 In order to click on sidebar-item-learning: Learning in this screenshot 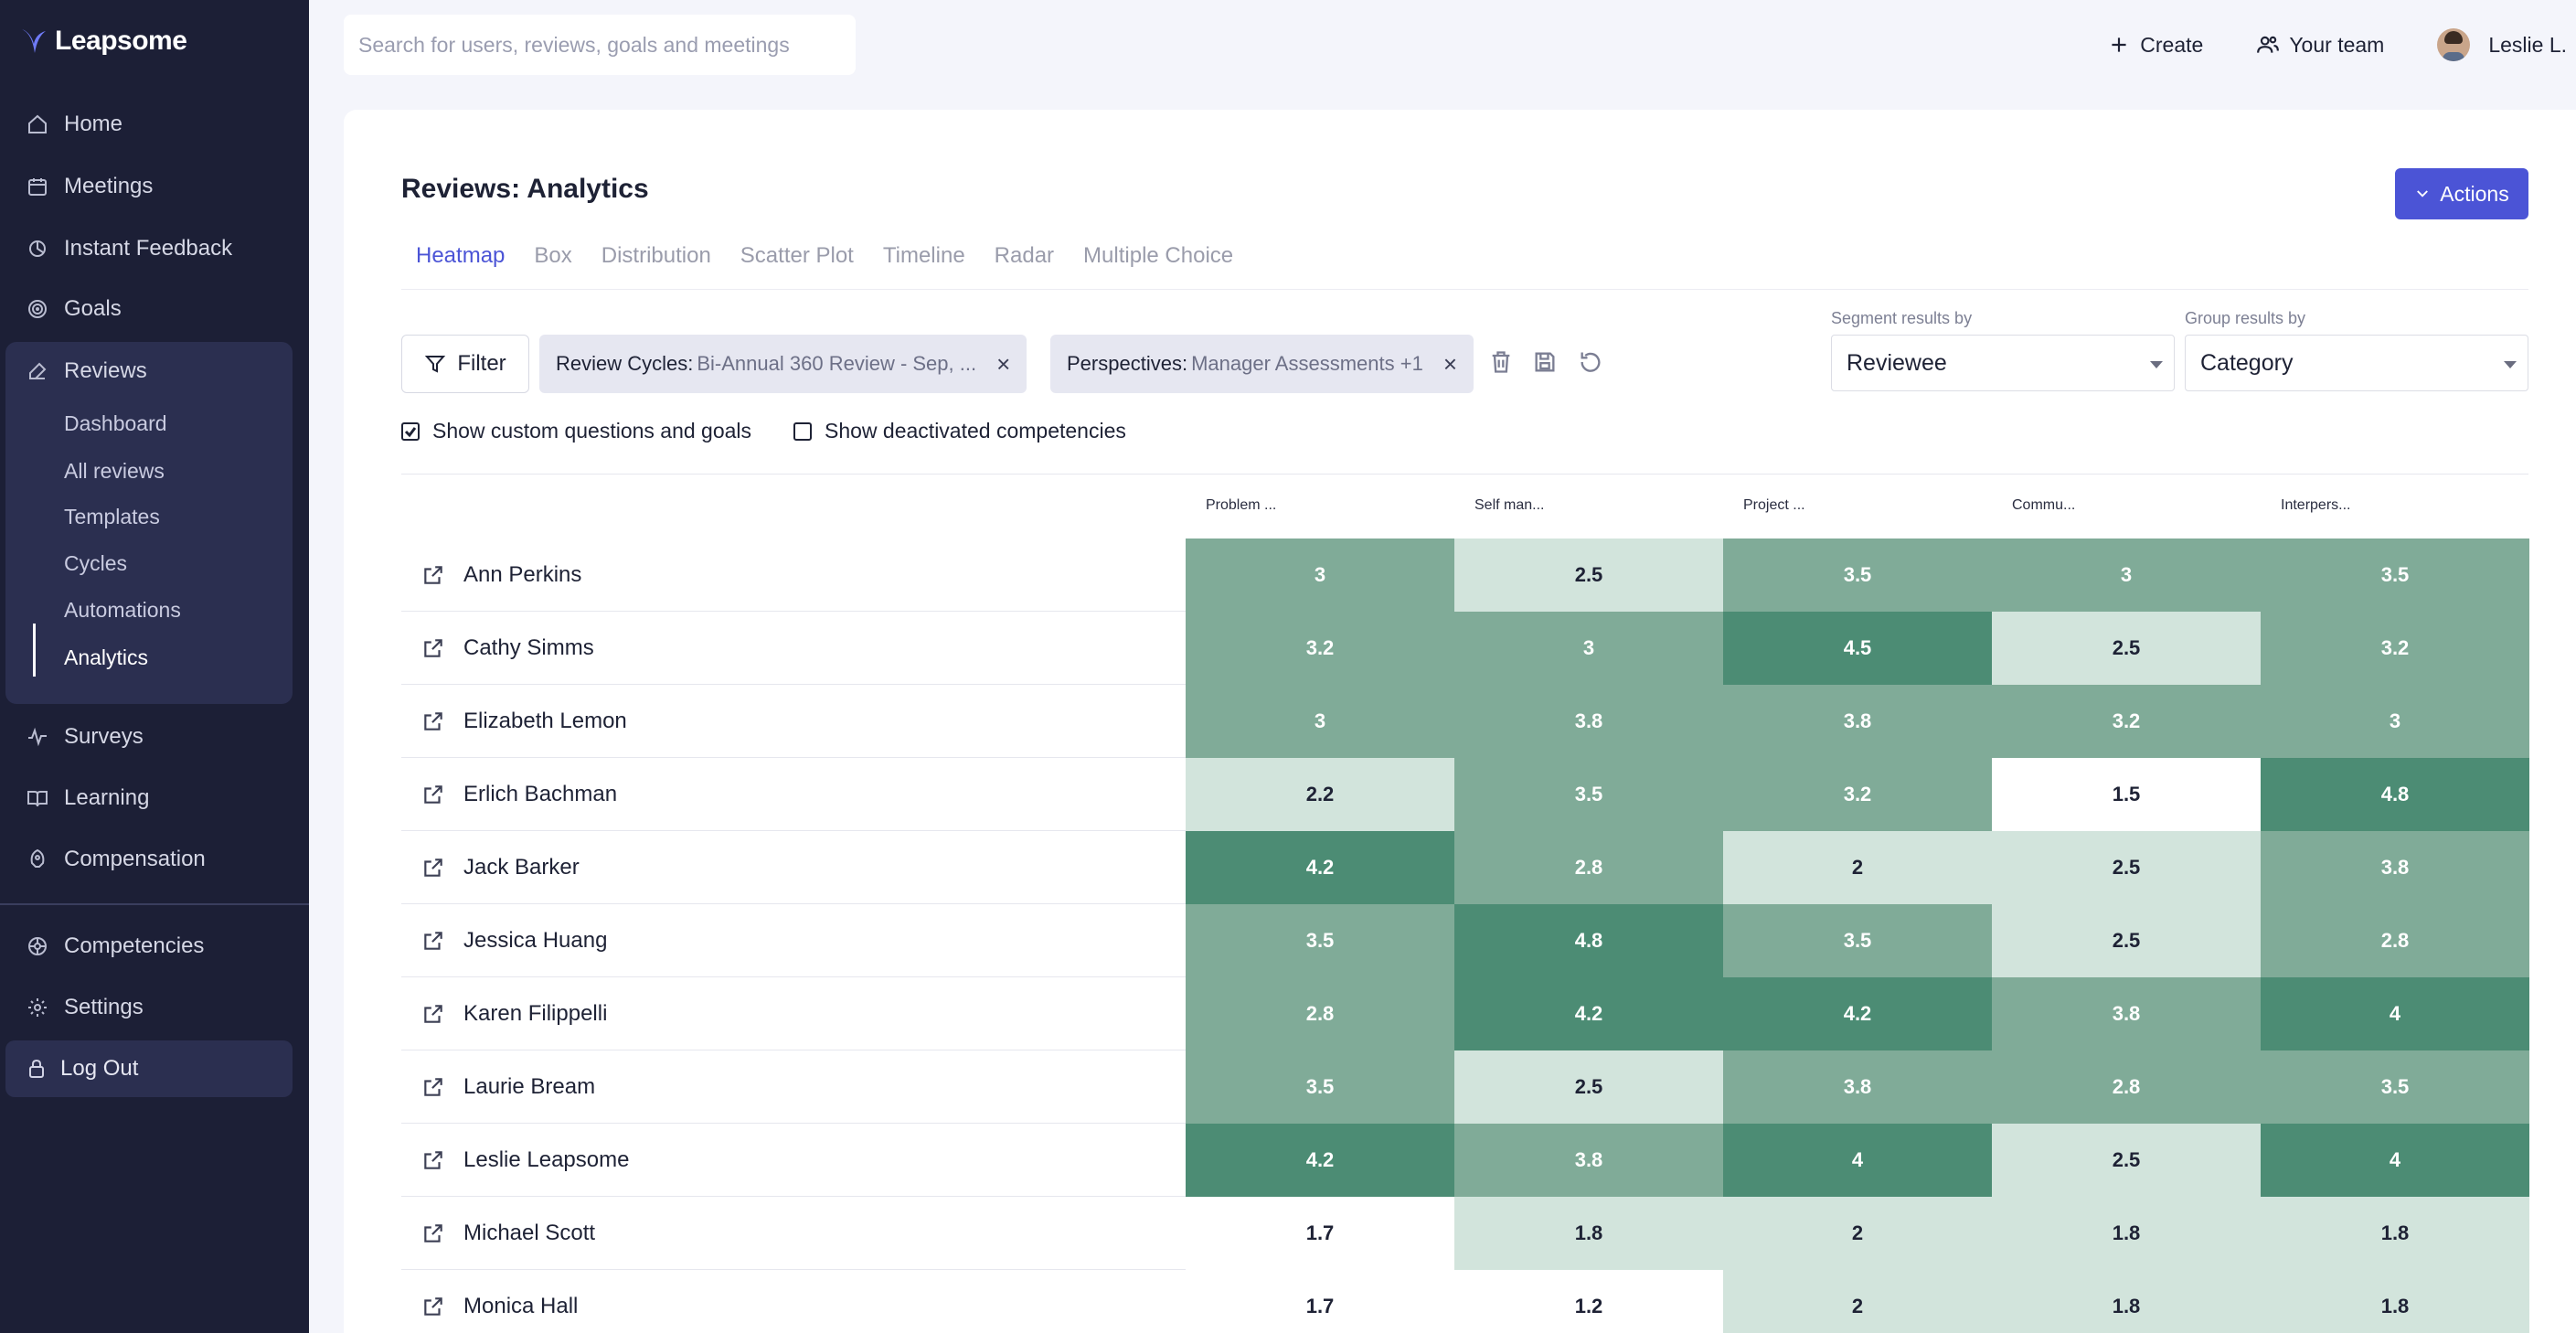, I will do `click(154, 798)`.